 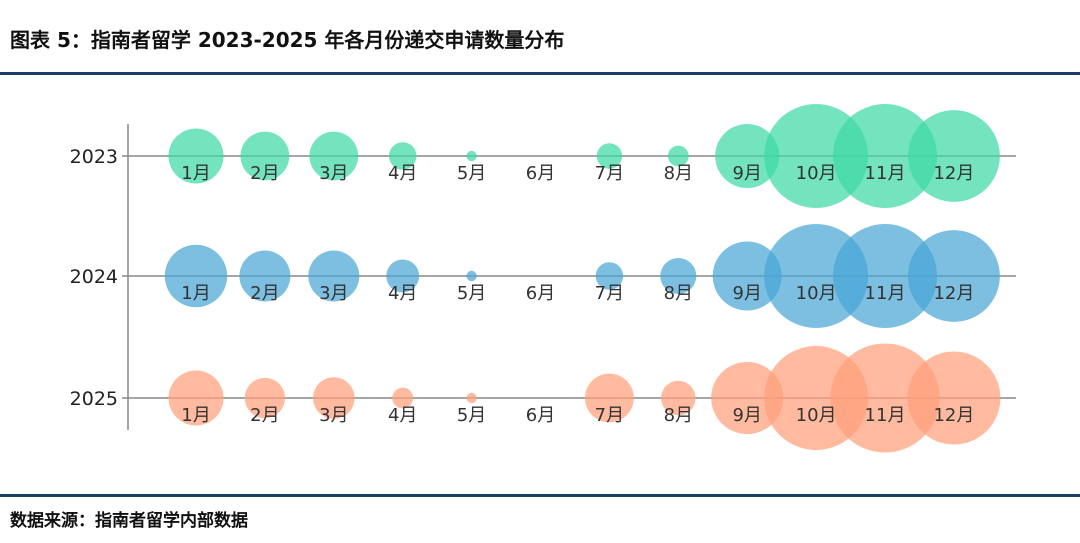 What do you see at coordinates (540, 495) in the screenshot?
I see `source-rule` at bounding box center [540, 495].